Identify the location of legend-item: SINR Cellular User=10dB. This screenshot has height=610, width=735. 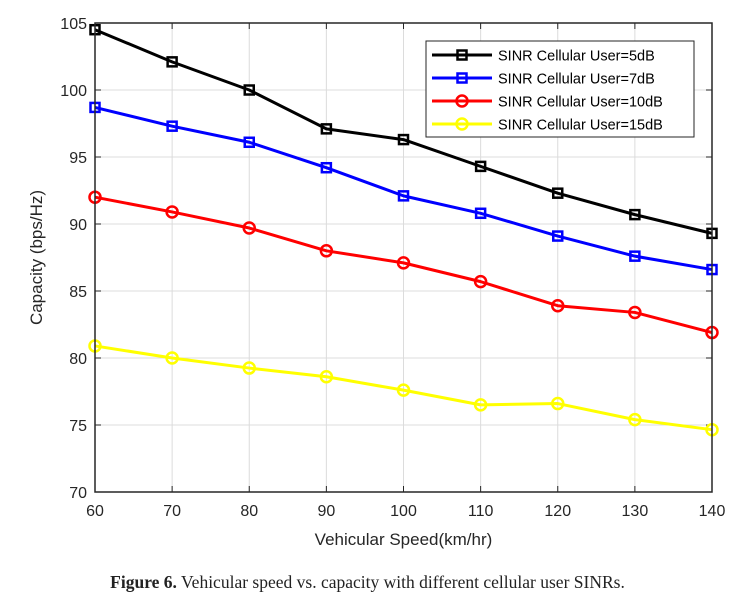
(547, 102).